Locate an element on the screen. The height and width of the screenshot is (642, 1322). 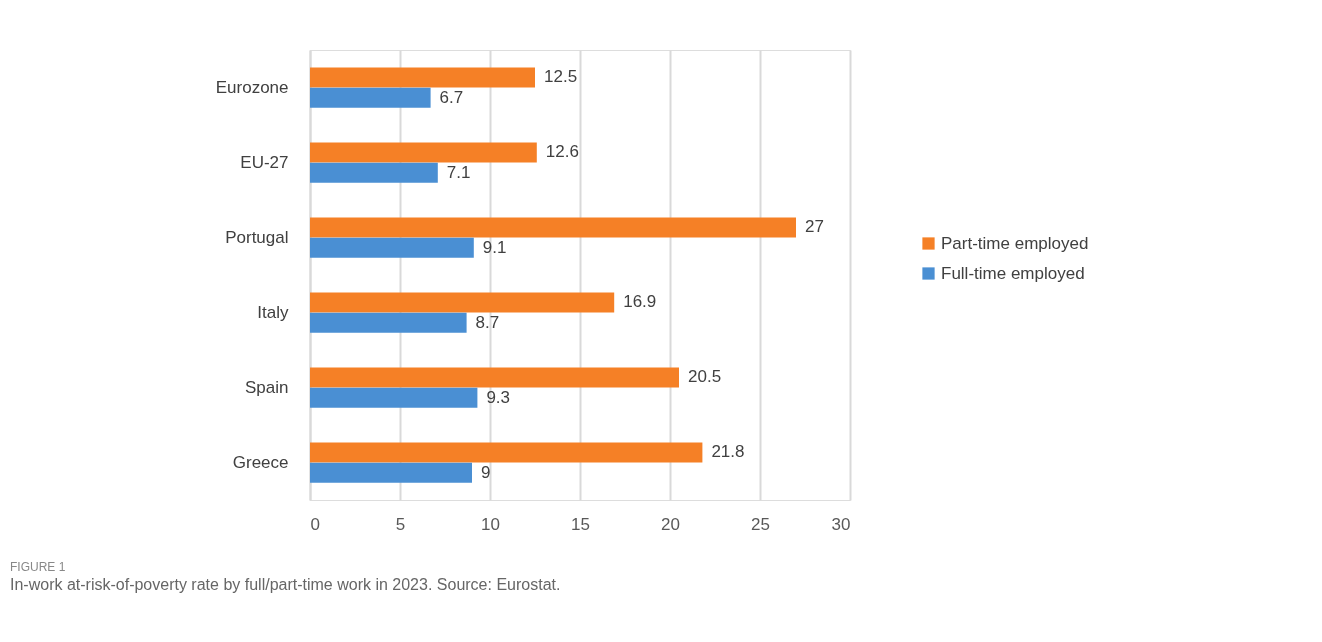
x-tick-label: 10 is located at coordinates (490, 524).